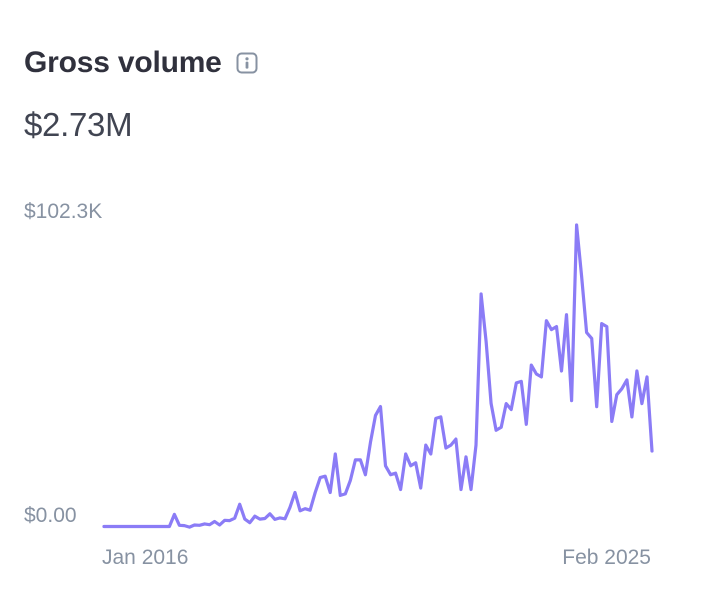 The height and width of the screenshot is (598, 726). Describe the element at coordinates (63, 211) in the screenshot. I see `y-tick-label-max: $102.3K` at that location.